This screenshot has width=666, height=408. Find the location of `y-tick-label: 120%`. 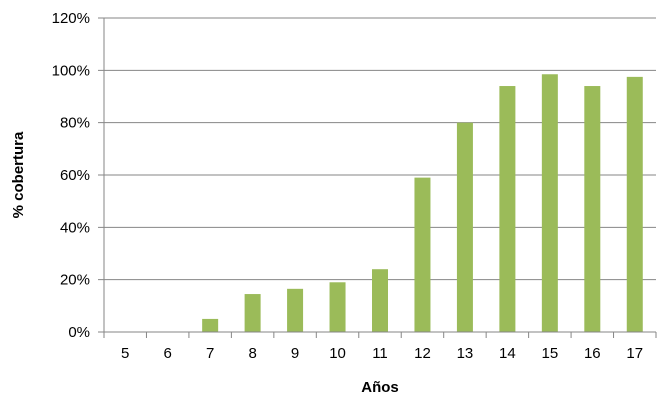

y-tick-label: 120% is located at coordinates (71, 18).